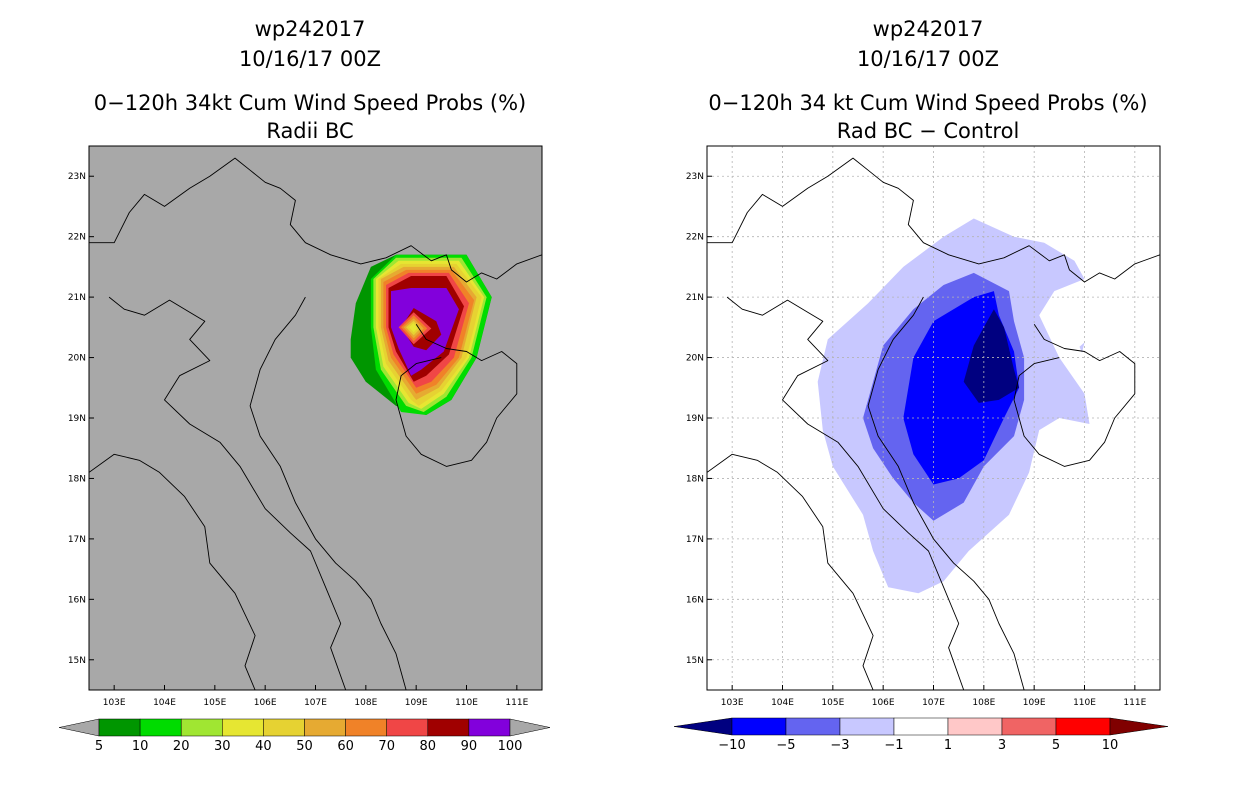 The height and width of the screenshot is (804, 1236). Describe the element at coordinates (928, 29) in the screenshot. I see `right-title-line-1: wp242017` at that location.